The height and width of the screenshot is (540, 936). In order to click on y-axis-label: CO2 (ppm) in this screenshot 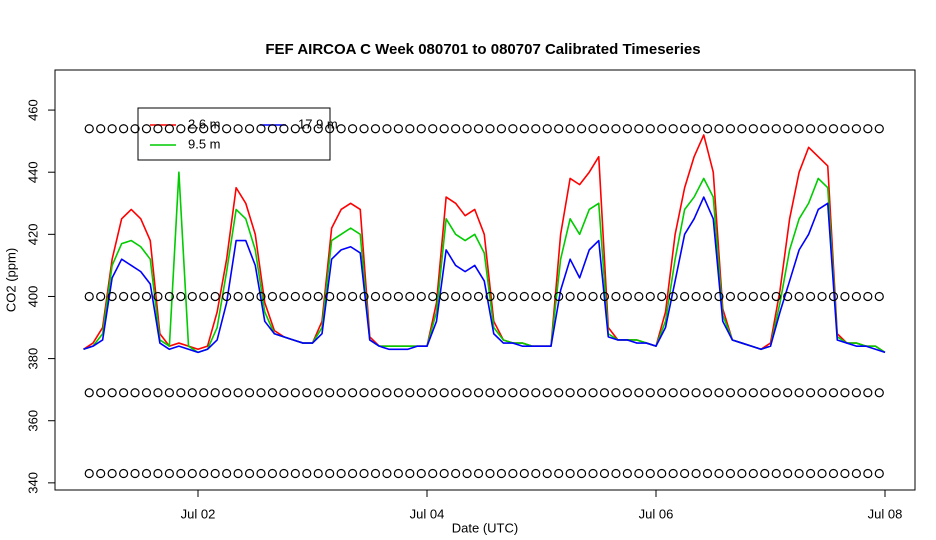, I will do `click(10, 280)`.